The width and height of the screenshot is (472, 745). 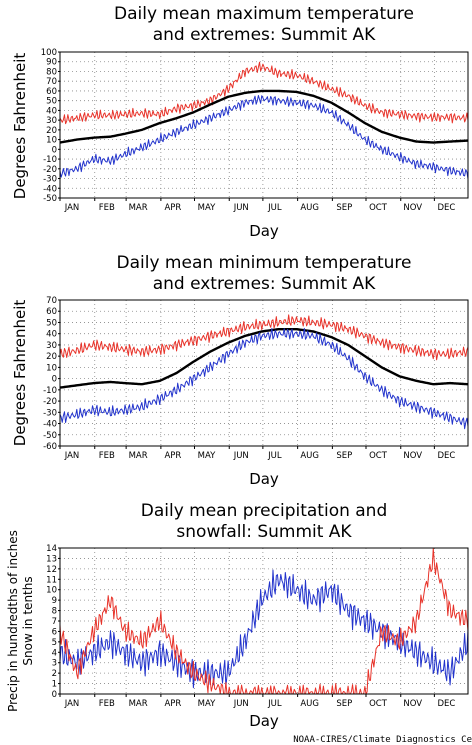 I want to click on series-line-high, so click(x=264, y=93).